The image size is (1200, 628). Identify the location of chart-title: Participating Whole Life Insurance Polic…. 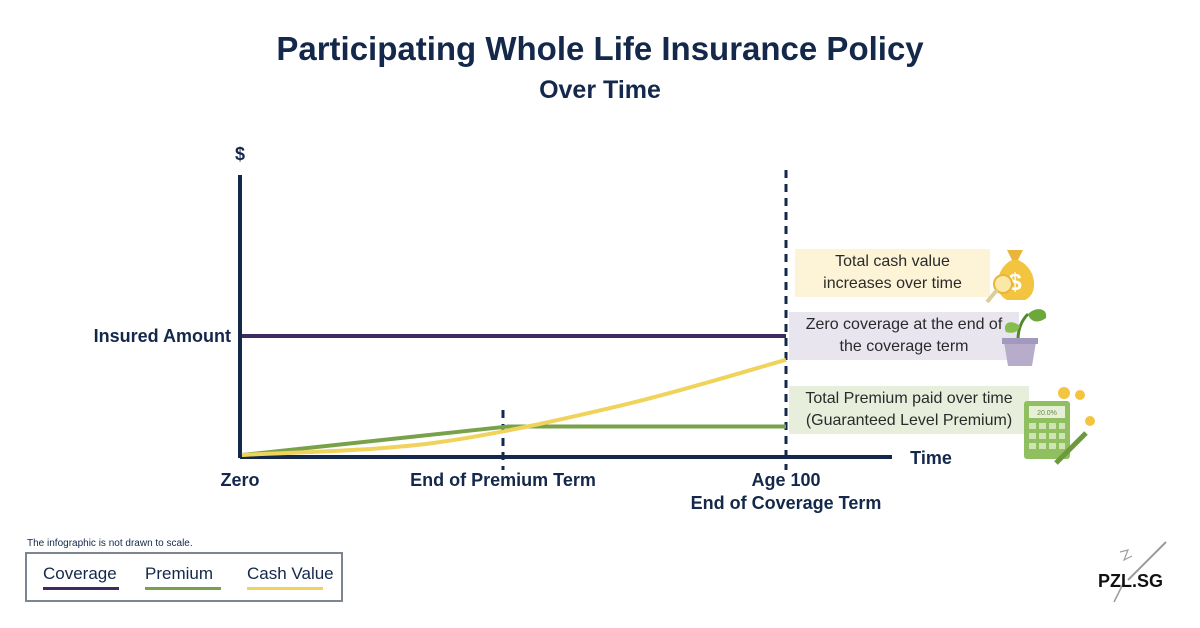
(600, 48).